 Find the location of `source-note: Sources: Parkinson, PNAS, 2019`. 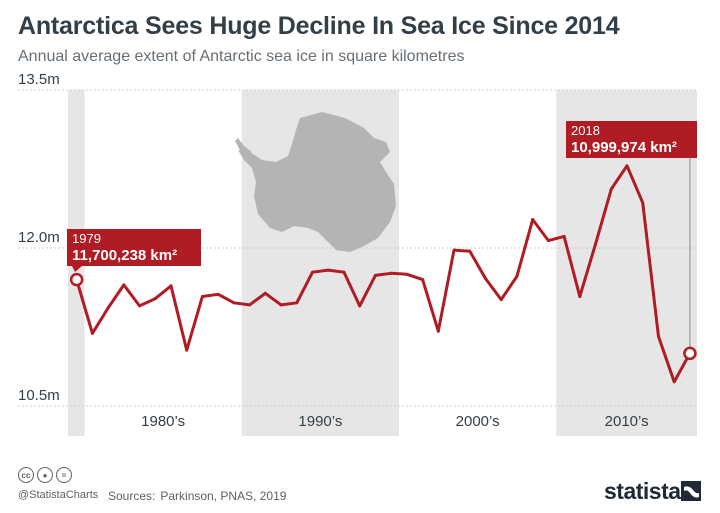

source-note: Sources: Parkinson, PNAS, 2019 is located at coordinates (199, 496).